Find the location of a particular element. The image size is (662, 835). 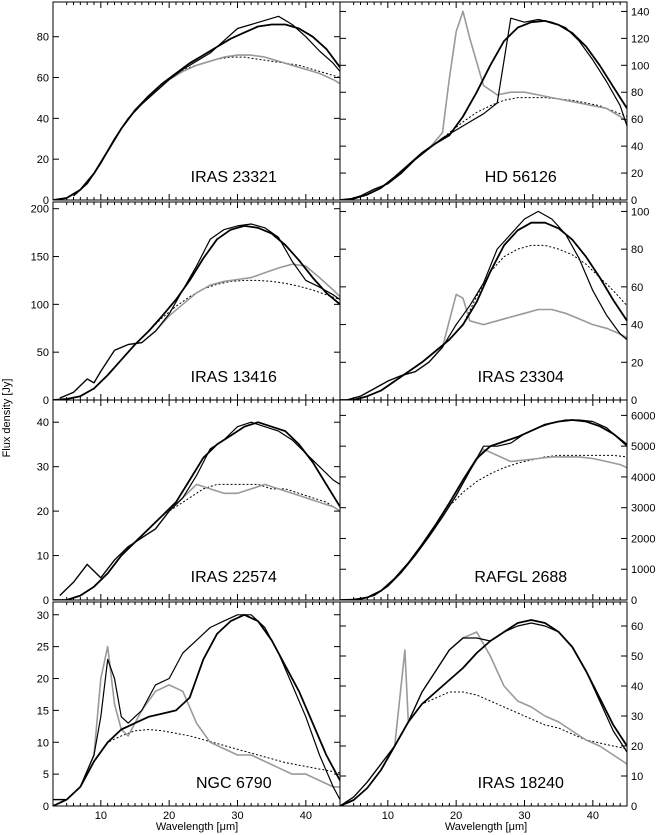

spectrum-panel: 10 20 30 40 0 5 10 15 20 25 30 NGC 6790 is located at coordinates (189, 711).